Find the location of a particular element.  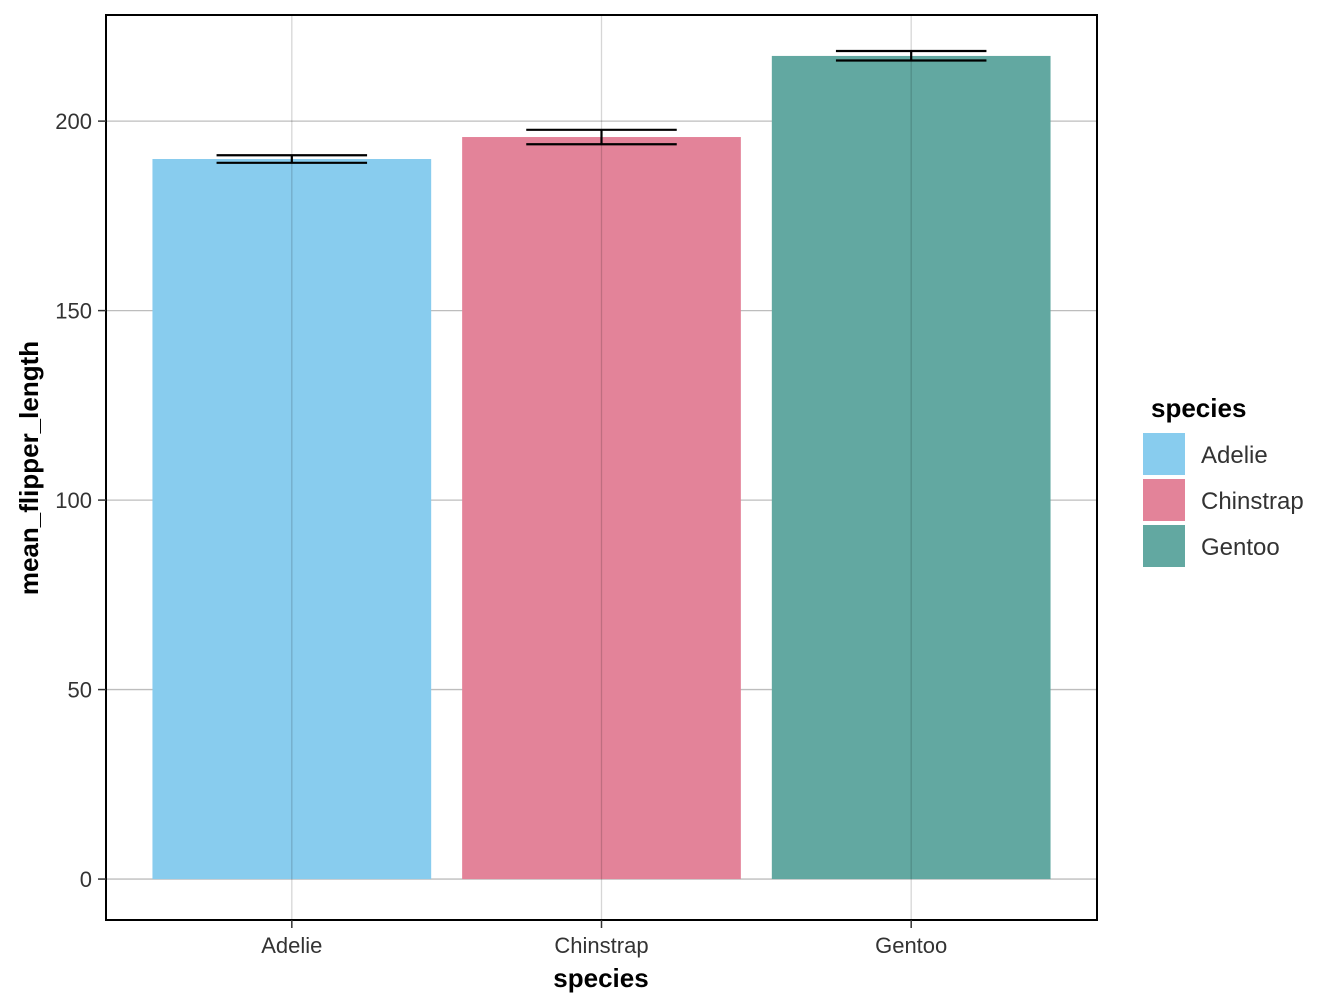

legend-key-adelie is located at coordinates (1164, 454).